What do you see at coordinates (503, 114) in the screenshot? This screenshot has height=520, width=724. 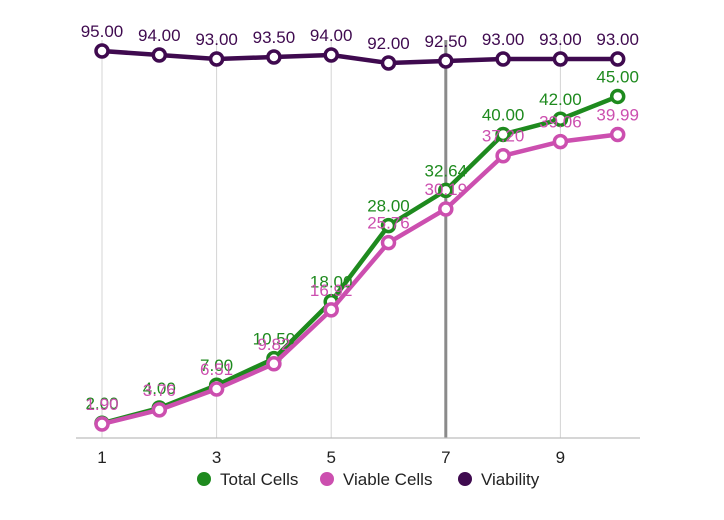 I see `data-label: 40.00` at bounding box center [503, 114].